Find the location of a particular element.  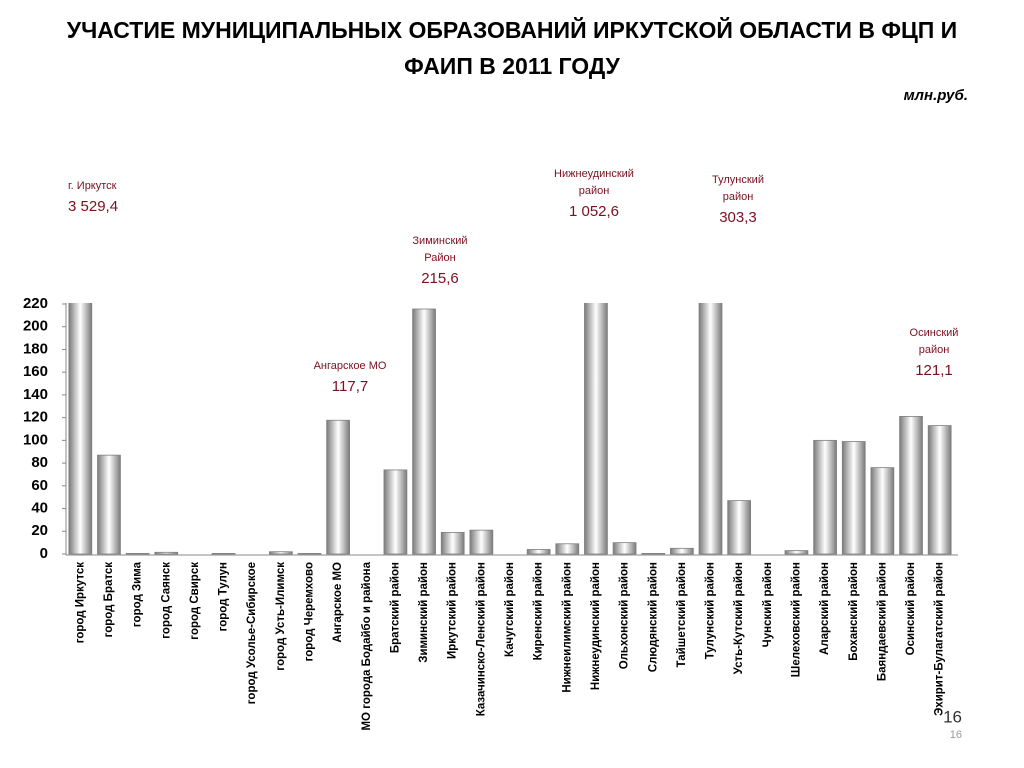

x-tick-label: Ангарское МО is located at coordinates (338, 602).